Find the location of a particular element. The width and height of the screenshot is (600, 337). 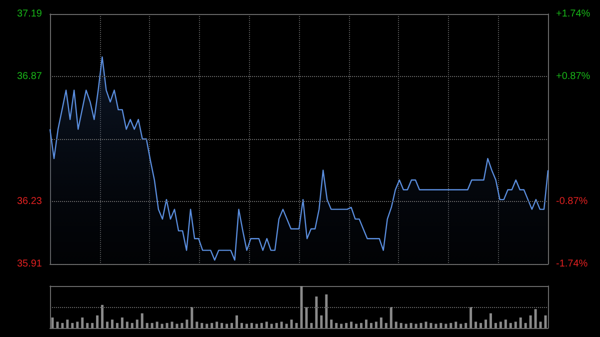

y-tick-label: 37.19 is located at coordinates (29, 14).